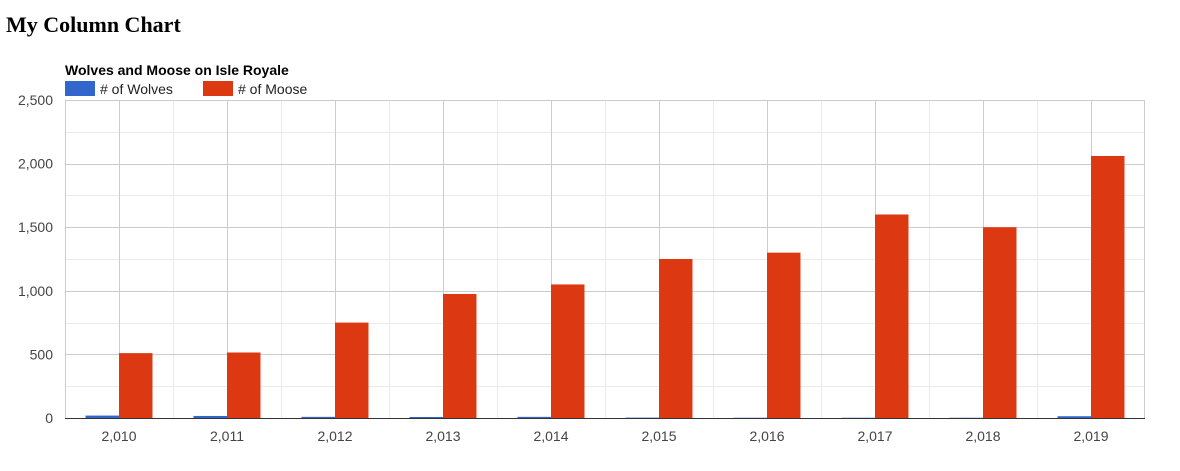  I want to click on y-tick-label: 0, so click(49, 418).